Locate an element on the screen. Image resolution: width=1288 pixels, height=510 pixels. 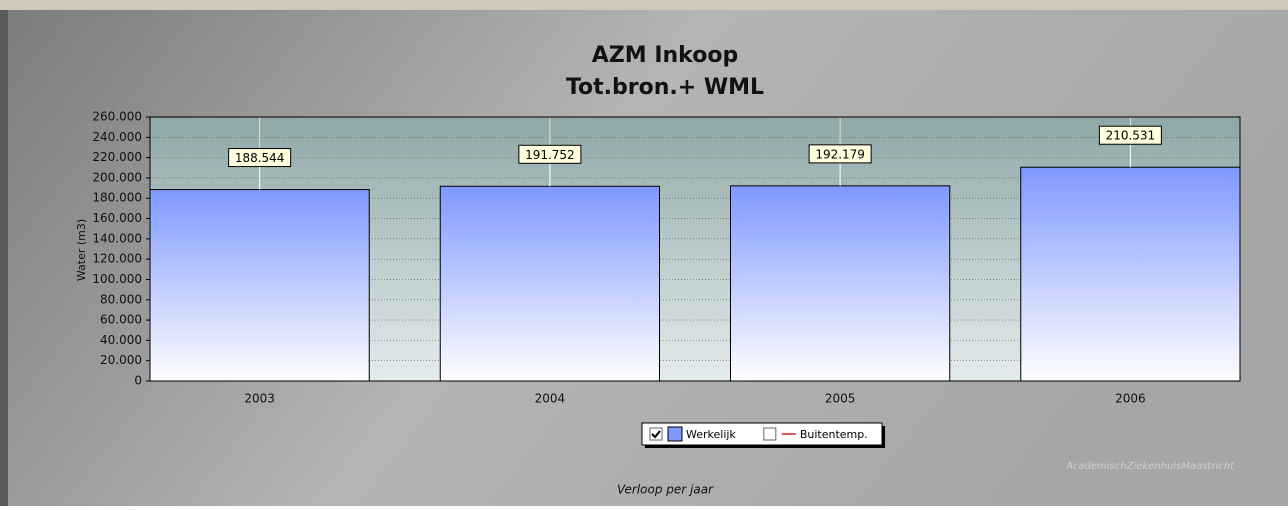
y-axis-label: Water (m3) is located at coordinates (81, 250).